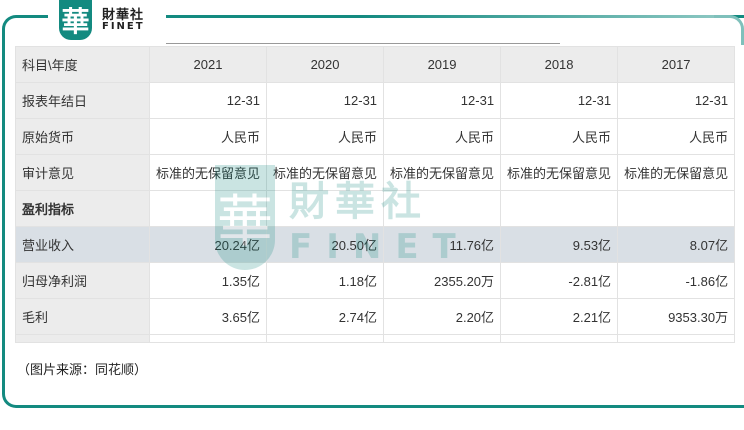 This screenshot has width=744, height=430. What do you see at coordinates (442, 64) in the screenshot?
I see `column-header: 2019` at bounding box center [442, 64].